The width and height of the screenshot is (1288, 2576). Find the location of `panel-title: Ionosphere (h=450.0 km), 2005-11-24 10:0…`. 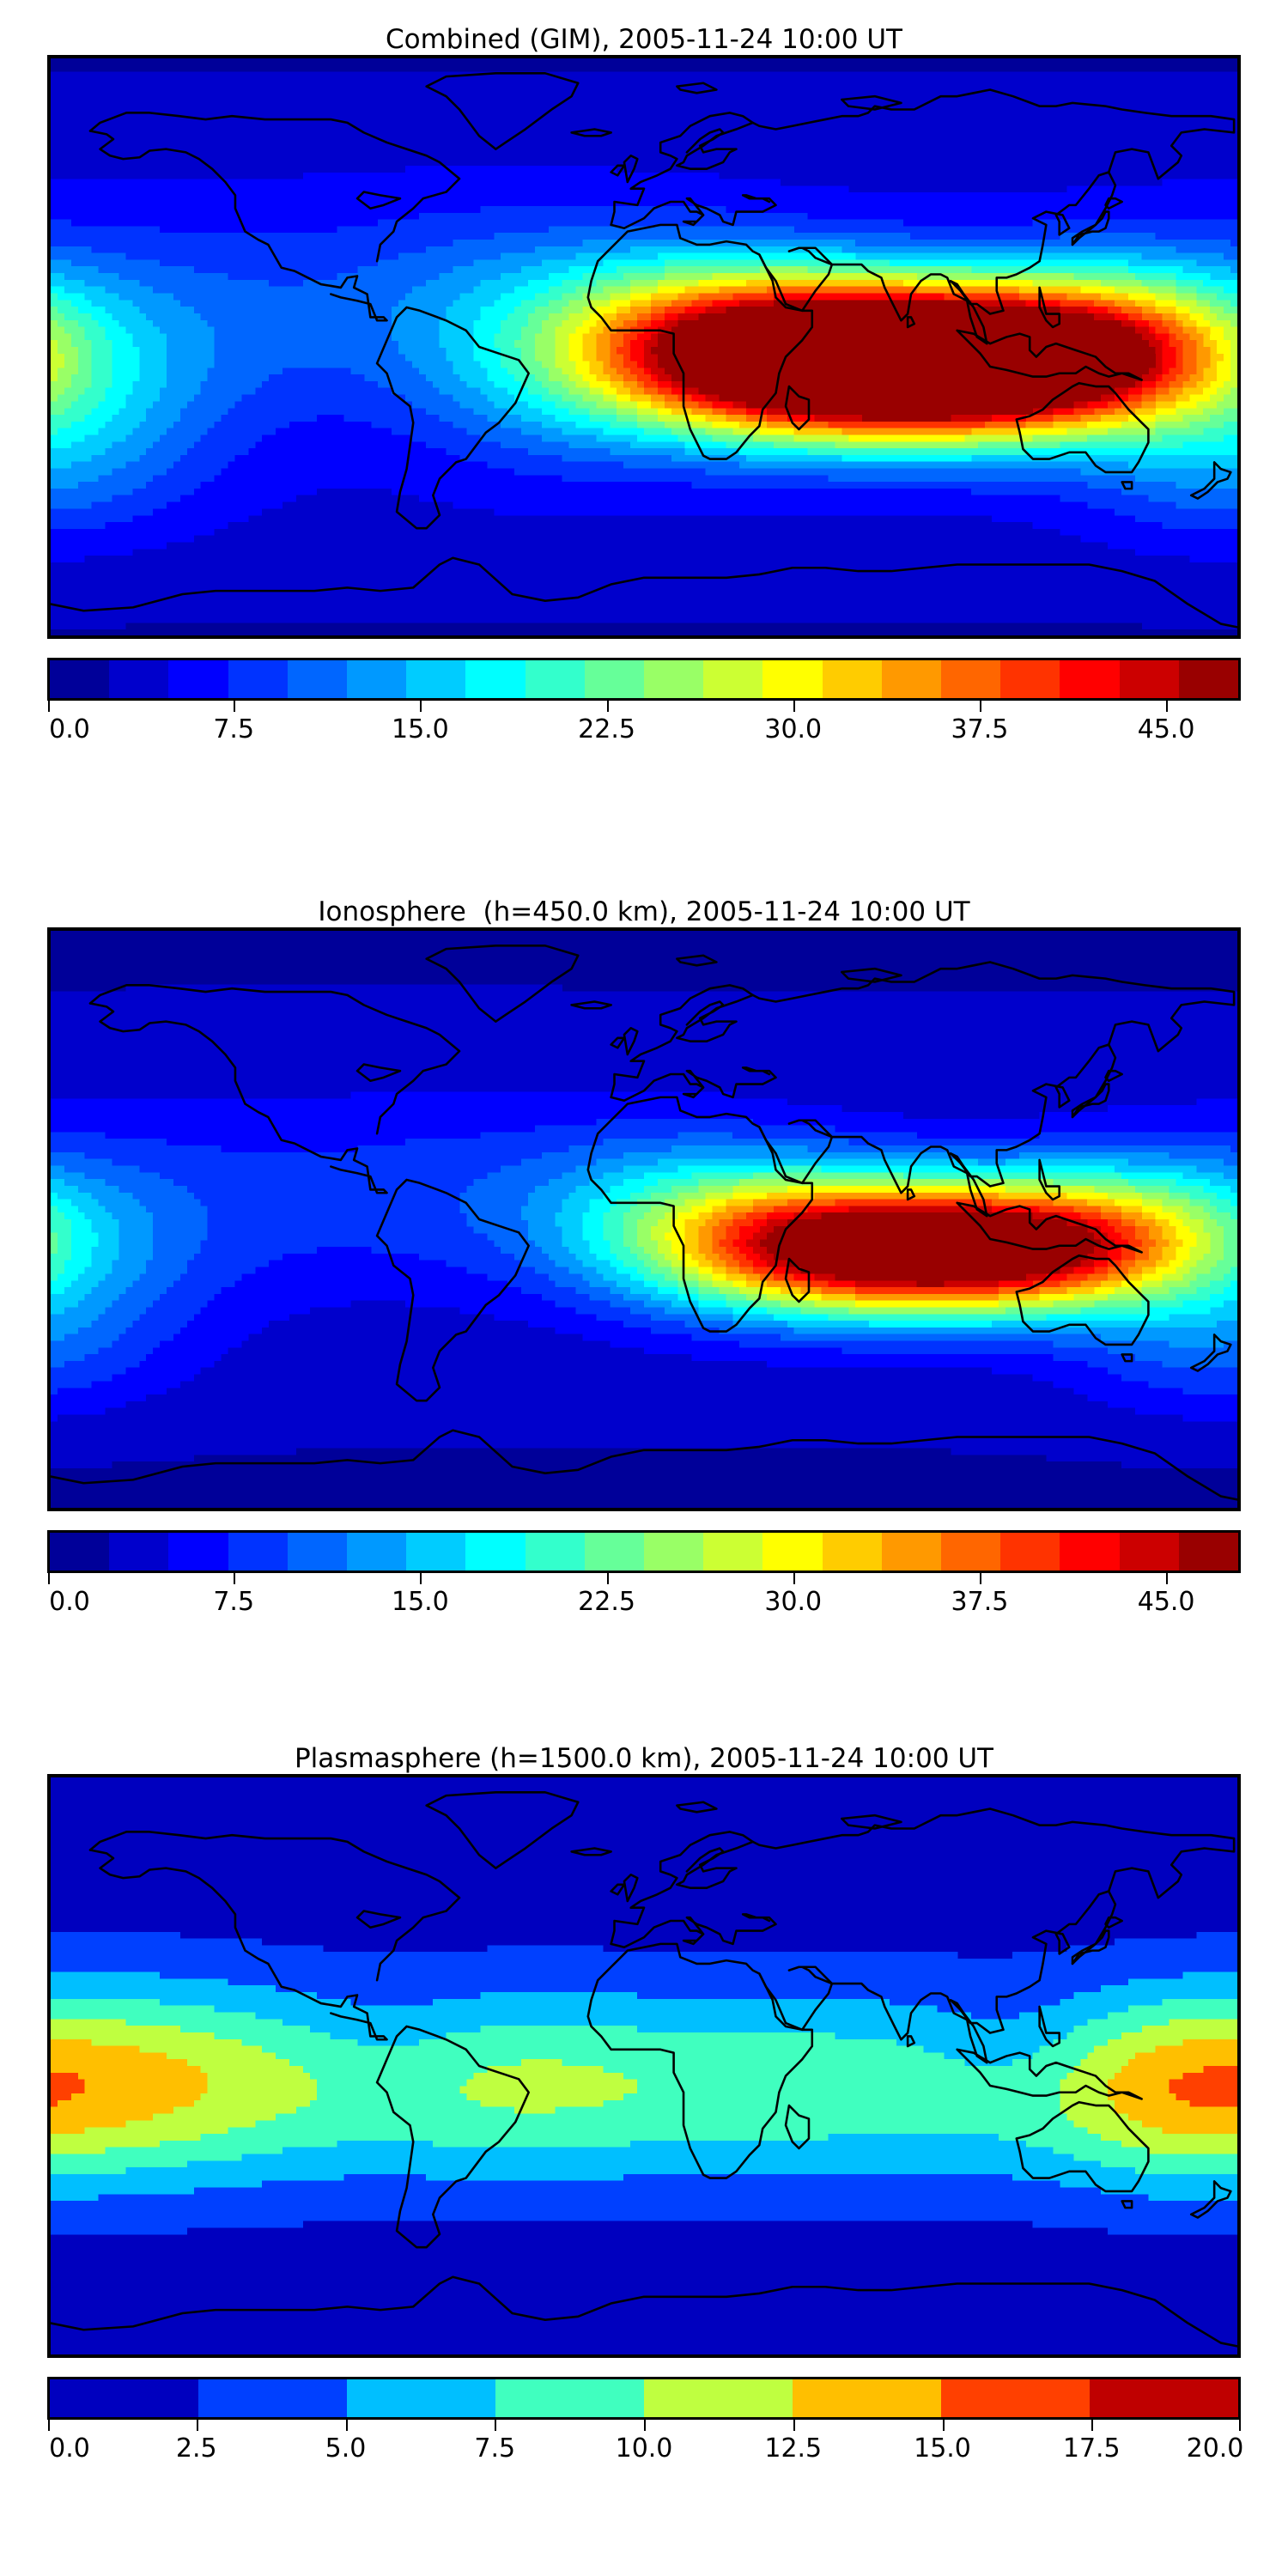

panel-title: Ionosphere (h=450.0 km), 2005-11-24 10:0… is located at coordinates (644, 911).